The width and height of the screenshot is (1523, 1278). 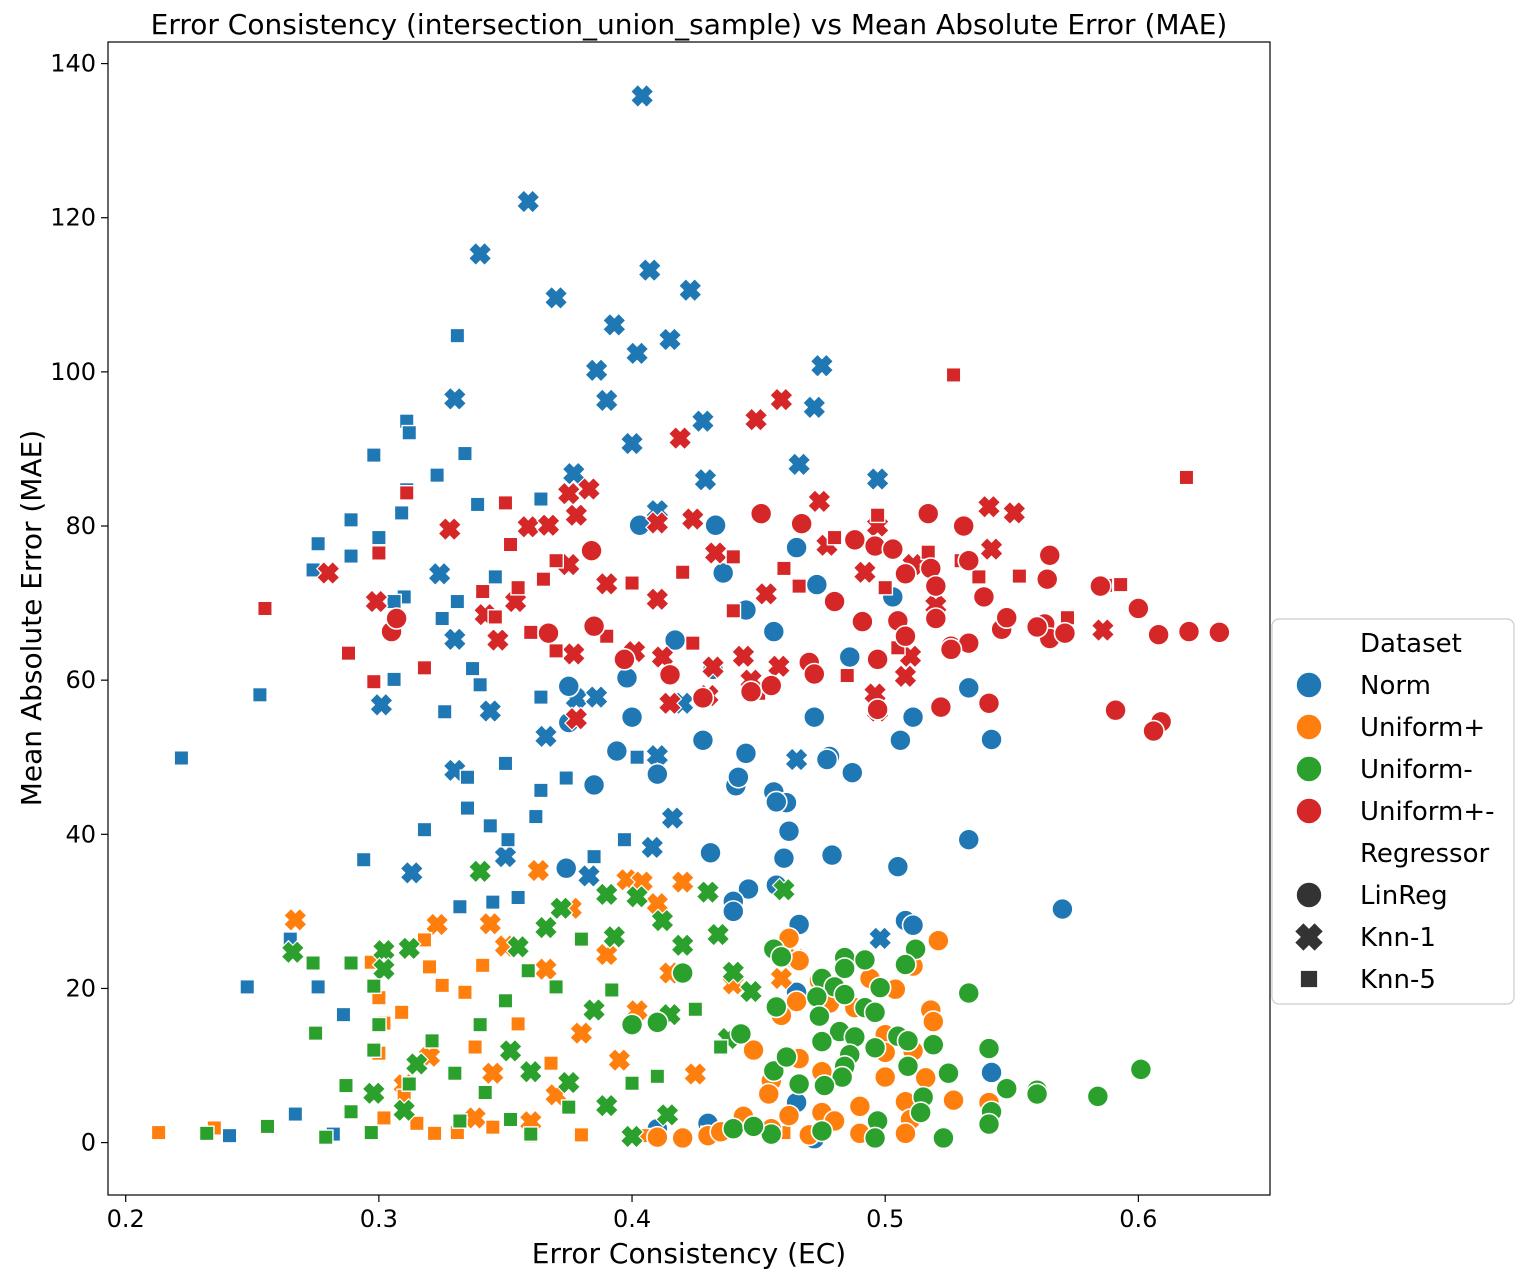 I want to click on y-tick-label: 40, so click(x=80, y=834).